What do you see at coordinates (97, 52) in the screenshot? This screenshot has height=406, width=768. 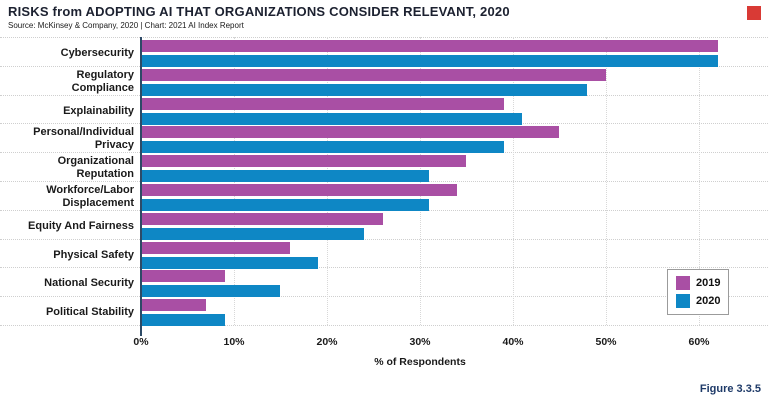 I see `category-label-line: Cybersecurity` at bounding box center [97, 52].